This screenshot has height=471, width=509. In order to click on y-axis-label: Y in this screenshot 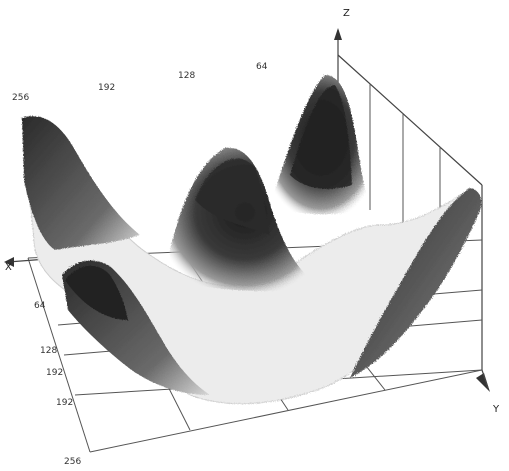, I will do `click(496, 409)`.